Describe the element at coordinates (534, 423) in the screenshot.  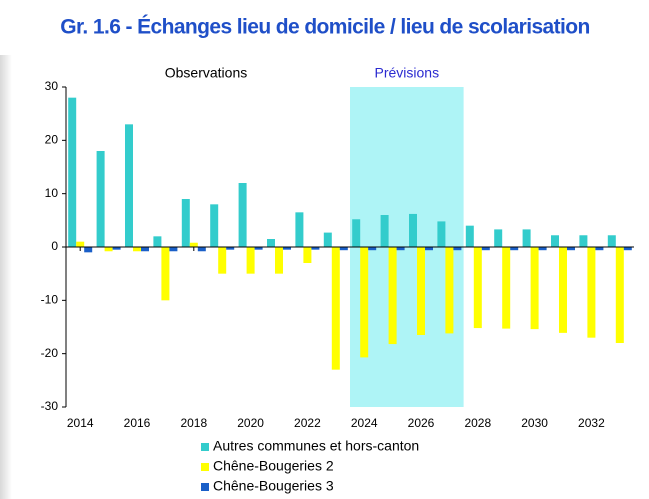
I see `x-tick-label: 2030` at that location.